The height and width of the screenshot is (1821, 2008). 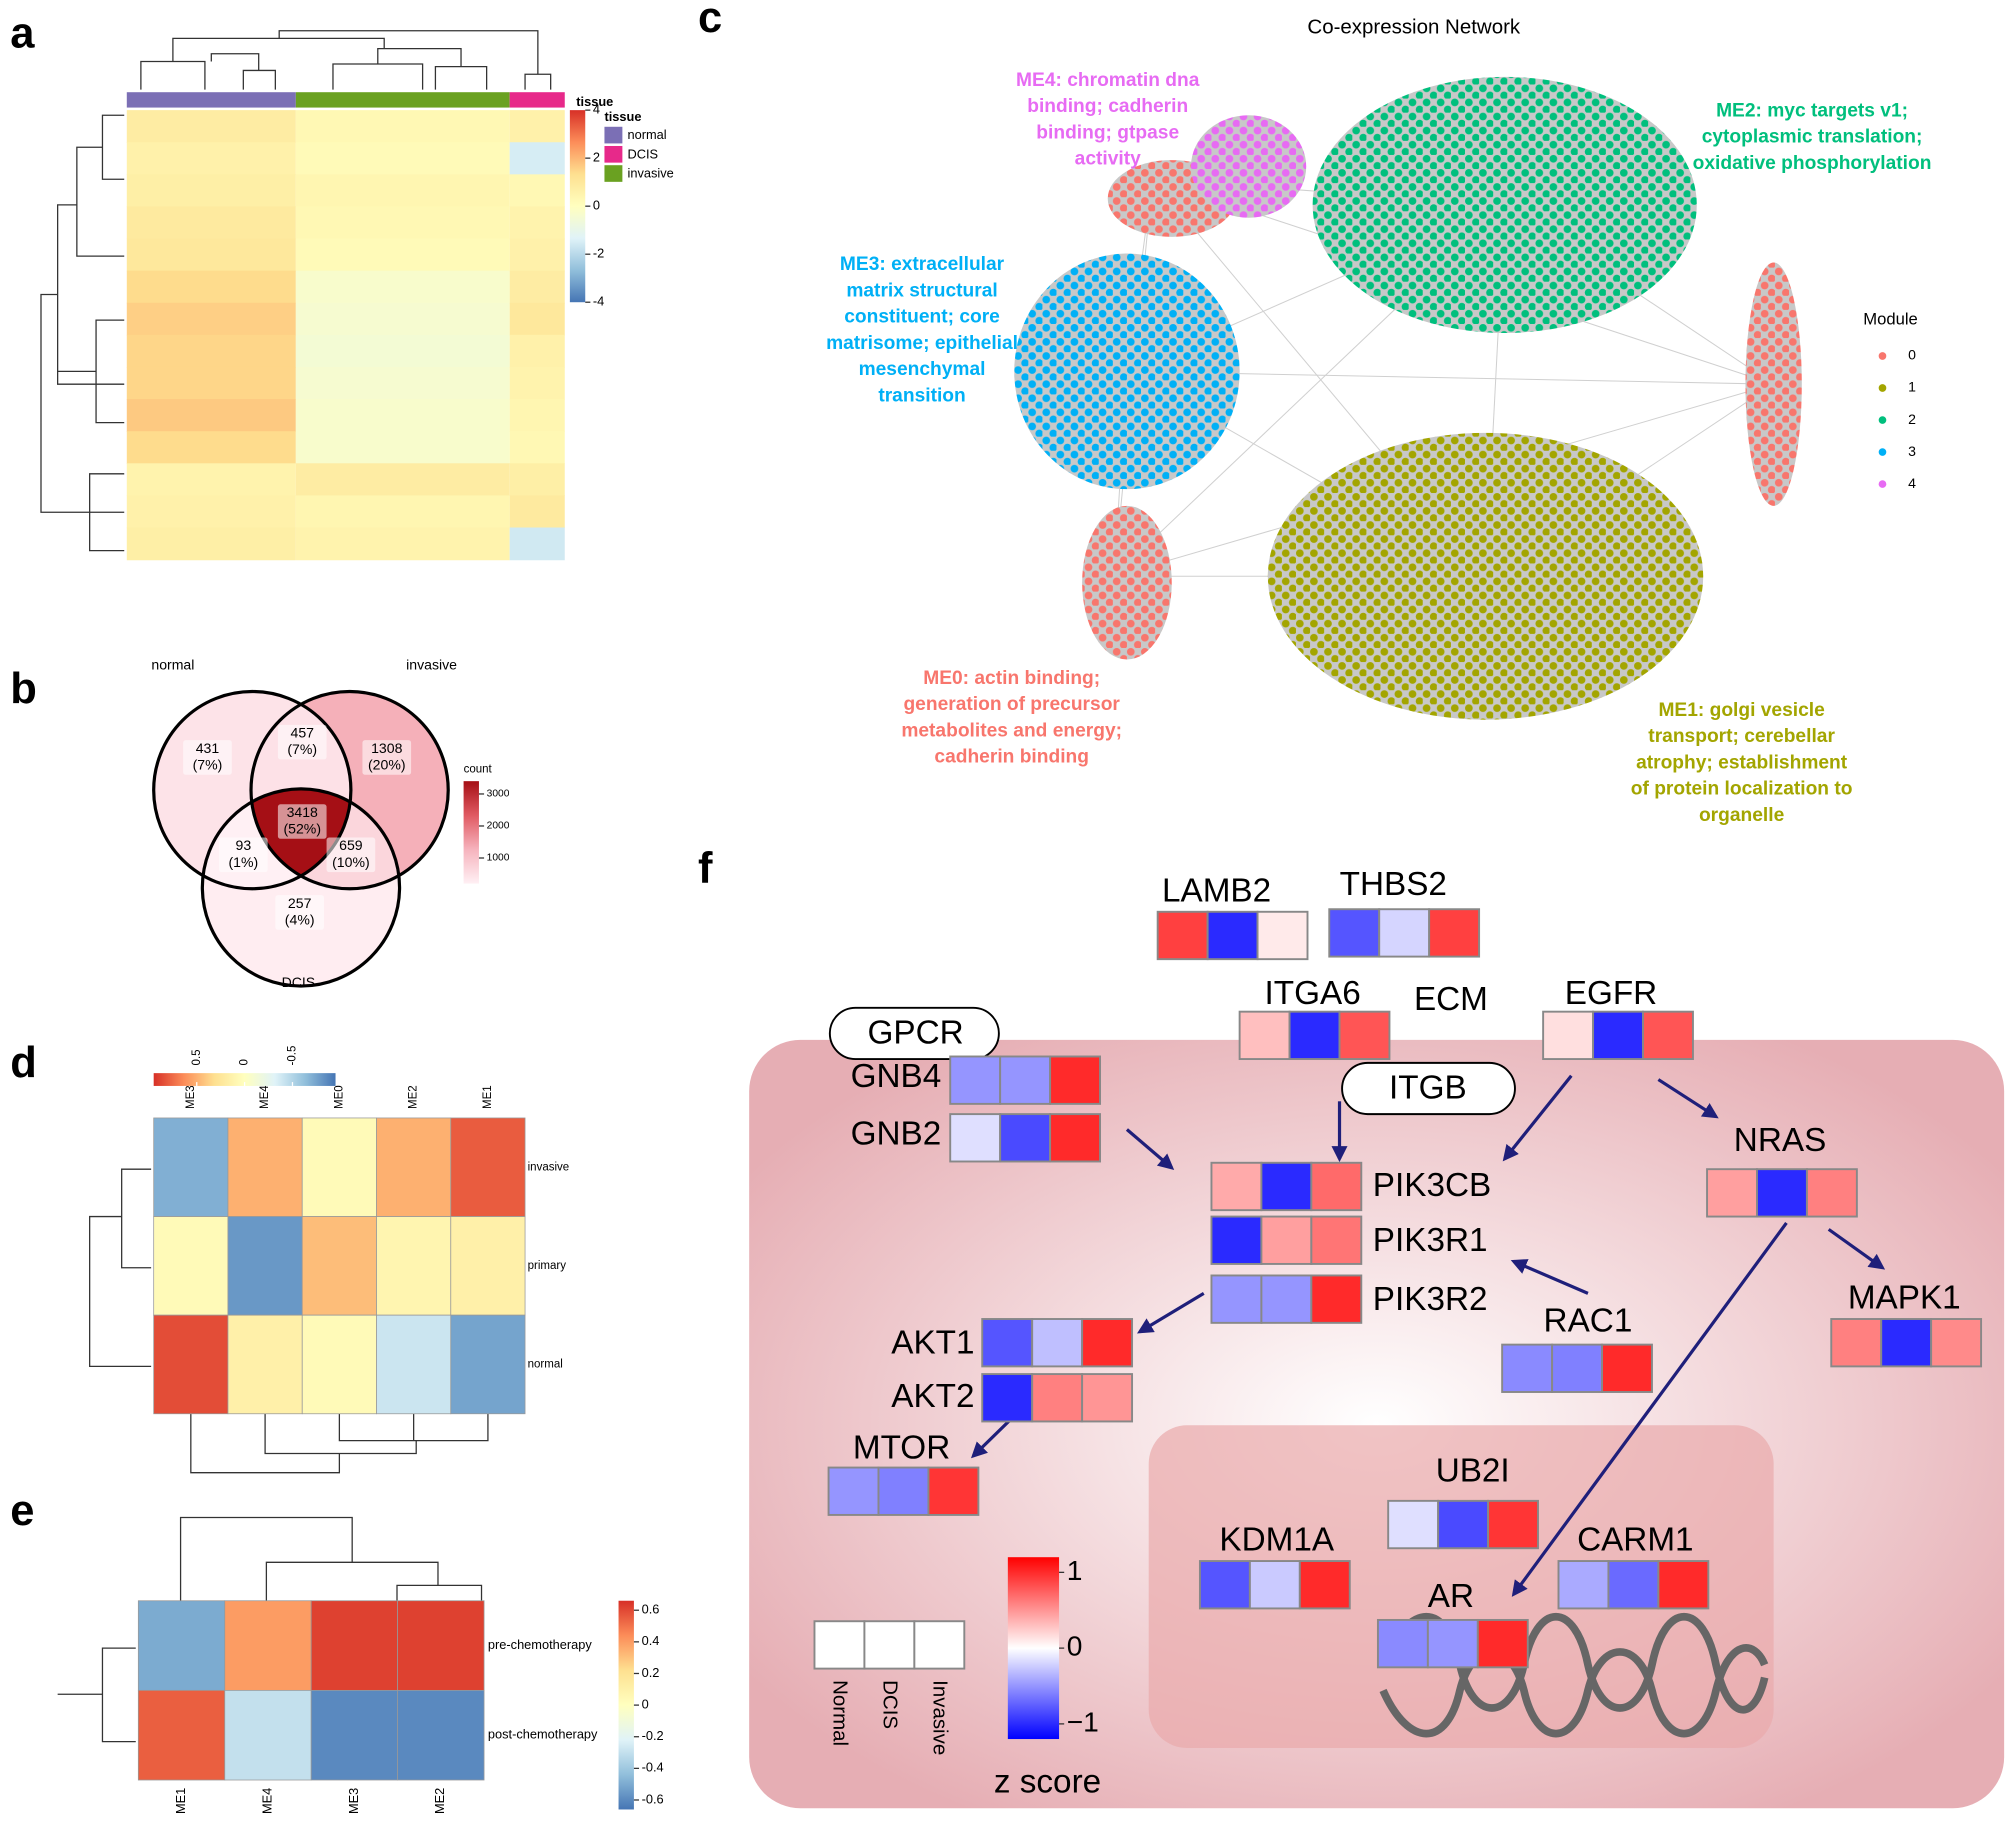 What do you see at coordinates (1430, 1299) in the screenshot?
I see `gene-label: PIK3R2` at bounding box center [1430, 1299].